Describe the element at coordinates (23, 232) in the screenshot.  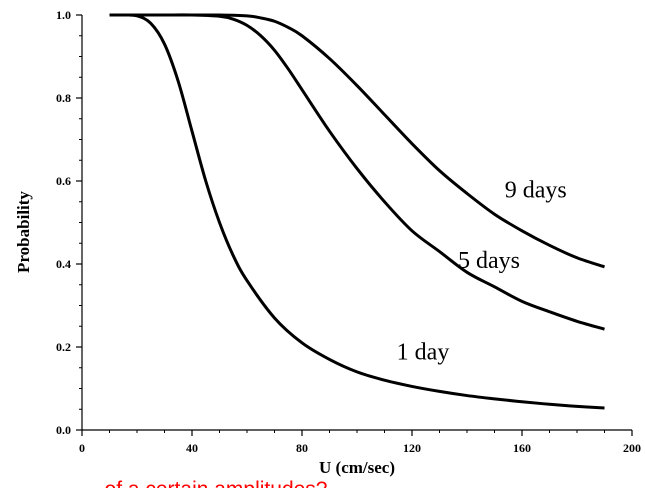
I see `y-axis-title: Probability` at that location.